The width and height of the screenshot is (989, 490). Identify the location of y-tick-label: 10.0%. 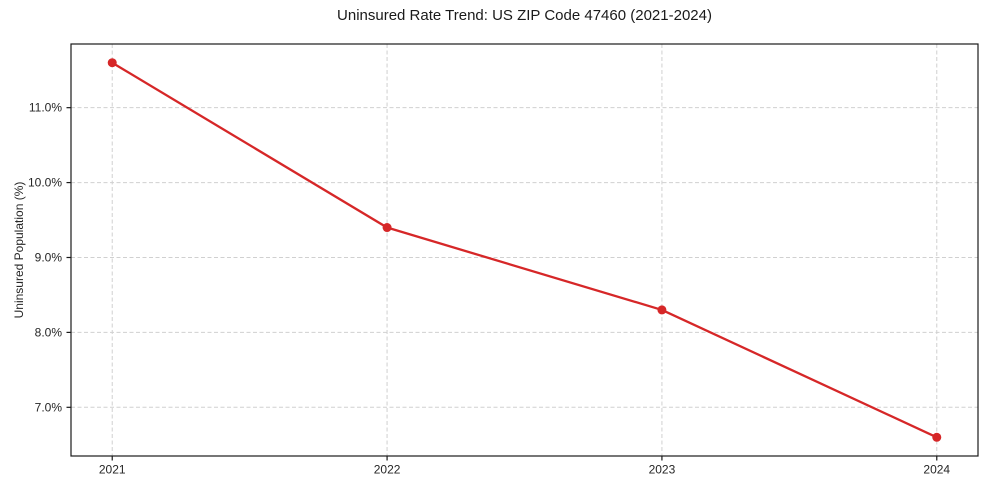
(45, 183).